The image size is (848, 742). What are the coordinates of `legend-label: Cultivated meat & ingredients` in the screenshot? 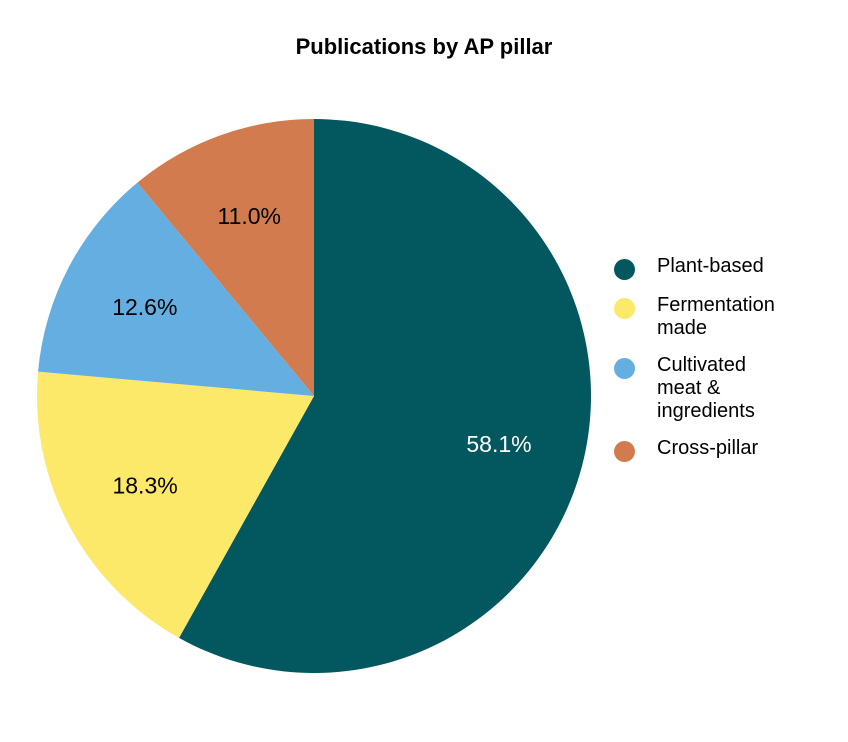 It's located at (706, 388).